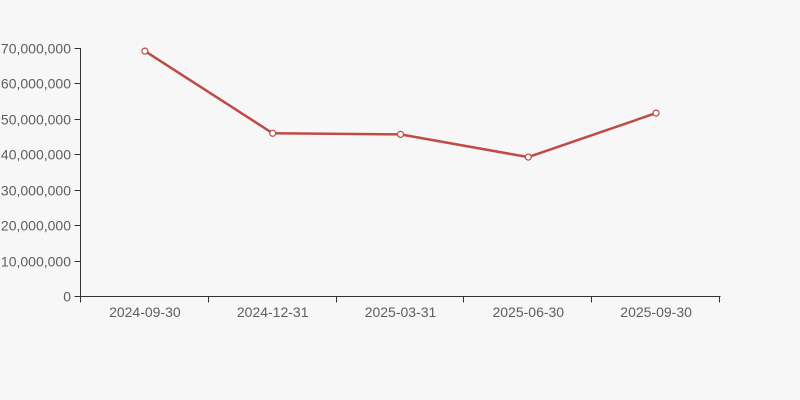 The height and width of the screenshot is (400, 800). What do you see at coordinates (67, 297) in the screenshot?
I see `y-axis-tick-label: 0` at bounding box center [67, 297].